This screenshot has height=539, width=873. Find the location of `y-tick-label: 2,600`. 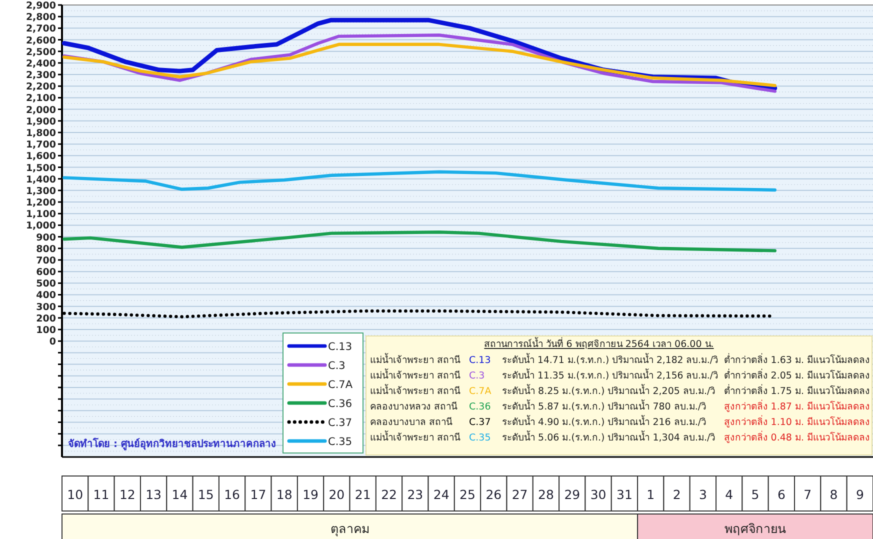

y-tick-label: 2,600 is located at coordinates (41, 40).